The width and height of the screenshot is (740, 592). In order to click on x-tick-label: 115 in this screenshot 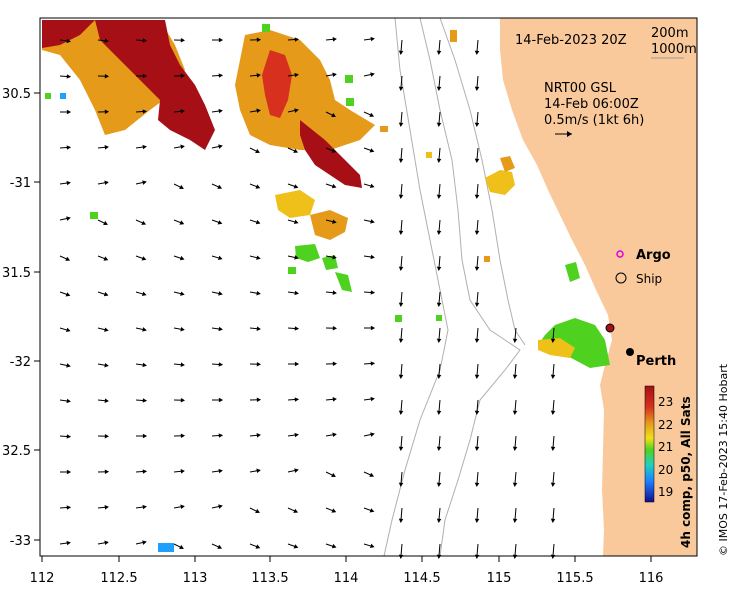, I will do `click(499, 578)`.